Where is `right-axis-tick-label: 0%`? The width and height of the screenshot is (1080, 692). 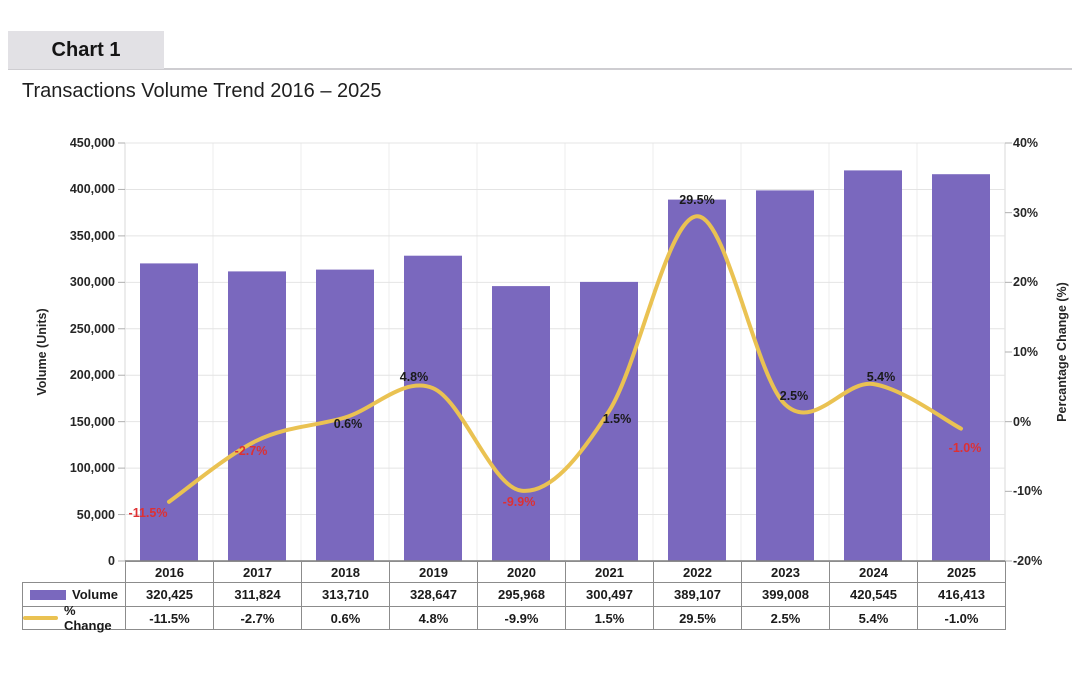
right-axis-tick-label: 0% is located at coordinates (1022, 421).